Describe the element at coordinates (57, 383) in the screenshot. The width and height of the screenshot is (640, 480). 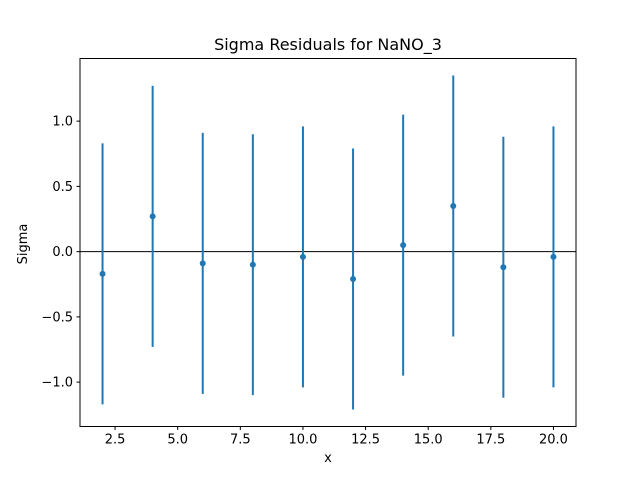
I see `y-tick-label: −1.0` at that location.